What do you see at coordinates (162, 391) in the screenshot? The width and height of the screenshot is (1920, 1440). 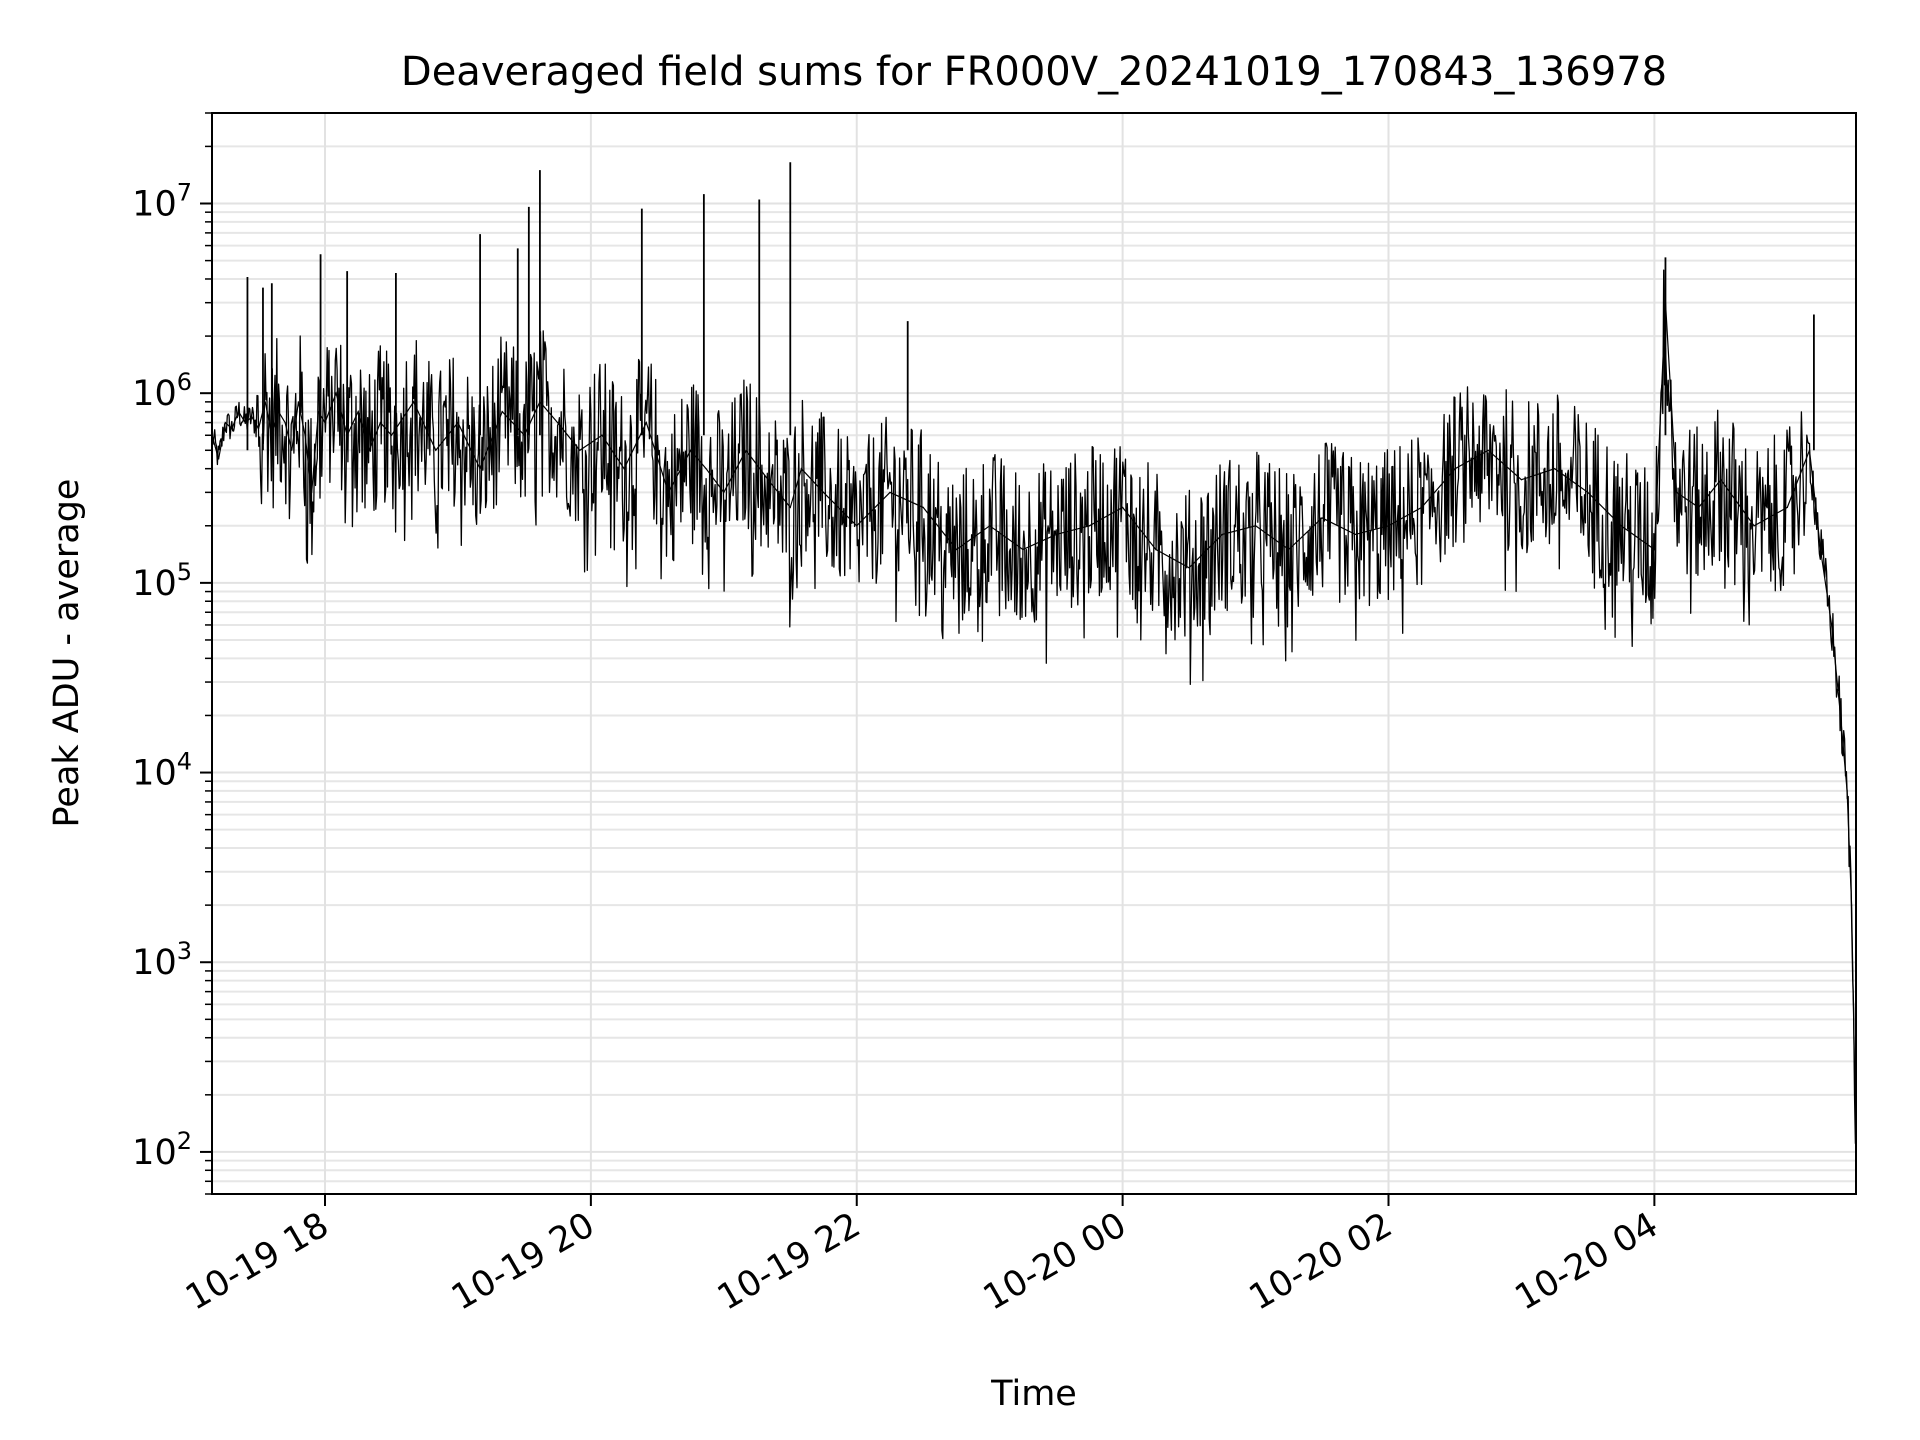 I see `y-tick-label: 10⁶` at bounding box center [162, 391].